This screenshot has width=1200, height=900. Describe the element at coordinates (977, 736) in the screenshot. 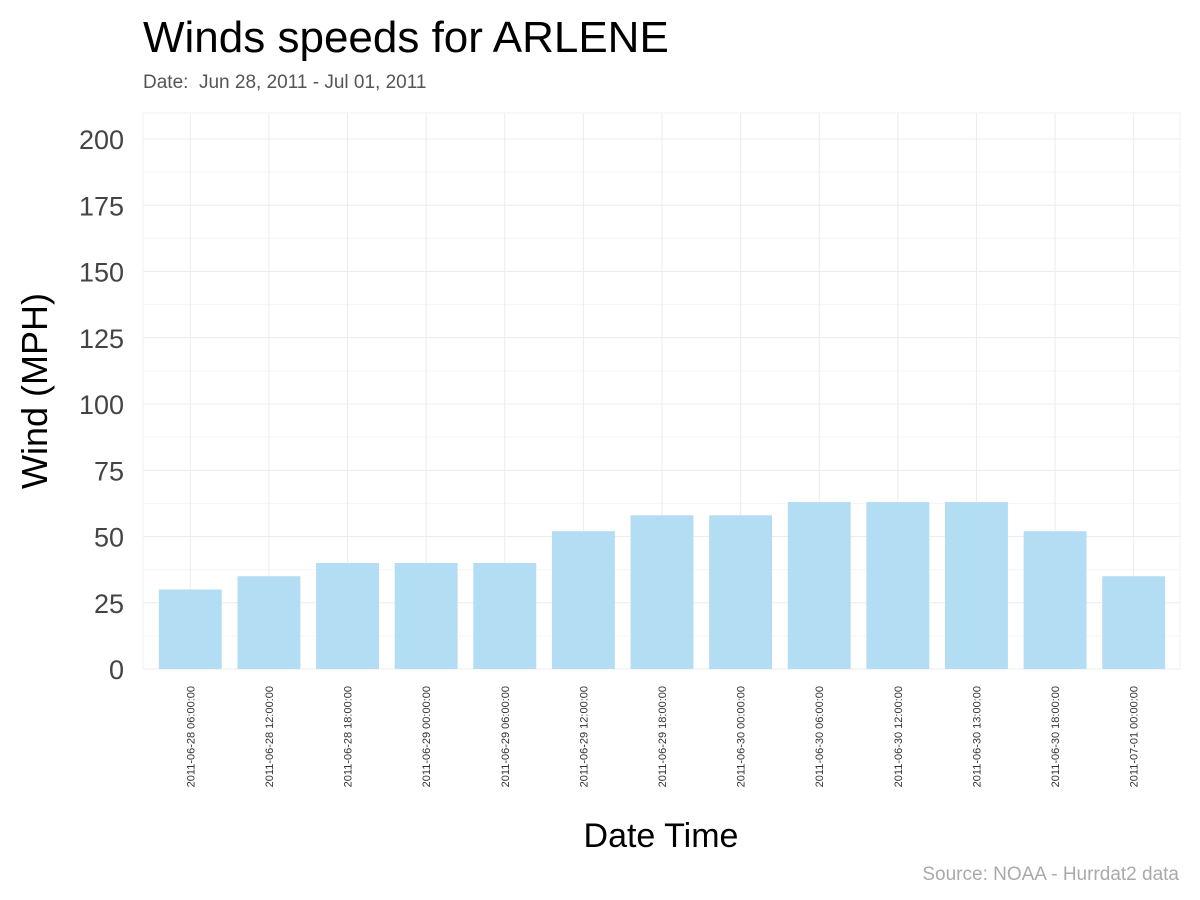

I see `x-tick-label: 2011-06-30 13:00:00` at that location.